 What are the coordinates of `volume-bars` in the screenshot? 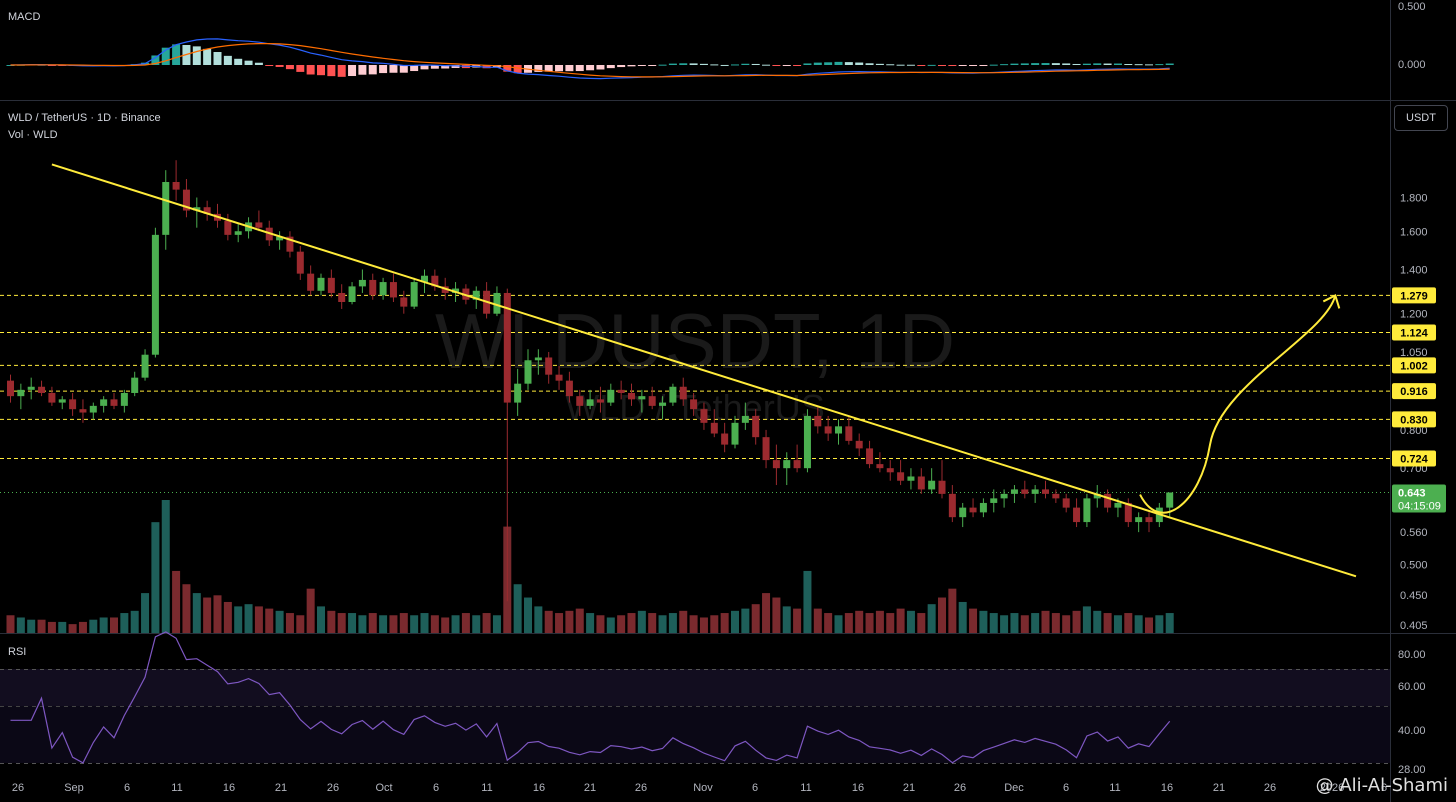 It's located at (590, 566).